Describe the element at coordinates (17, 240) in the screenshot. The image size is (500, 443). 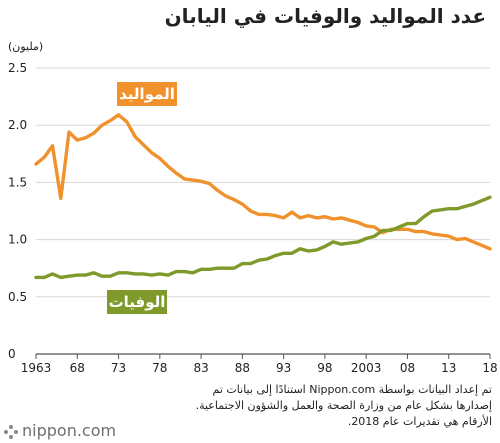
I see `y-tick-label: 1.0` at that location.